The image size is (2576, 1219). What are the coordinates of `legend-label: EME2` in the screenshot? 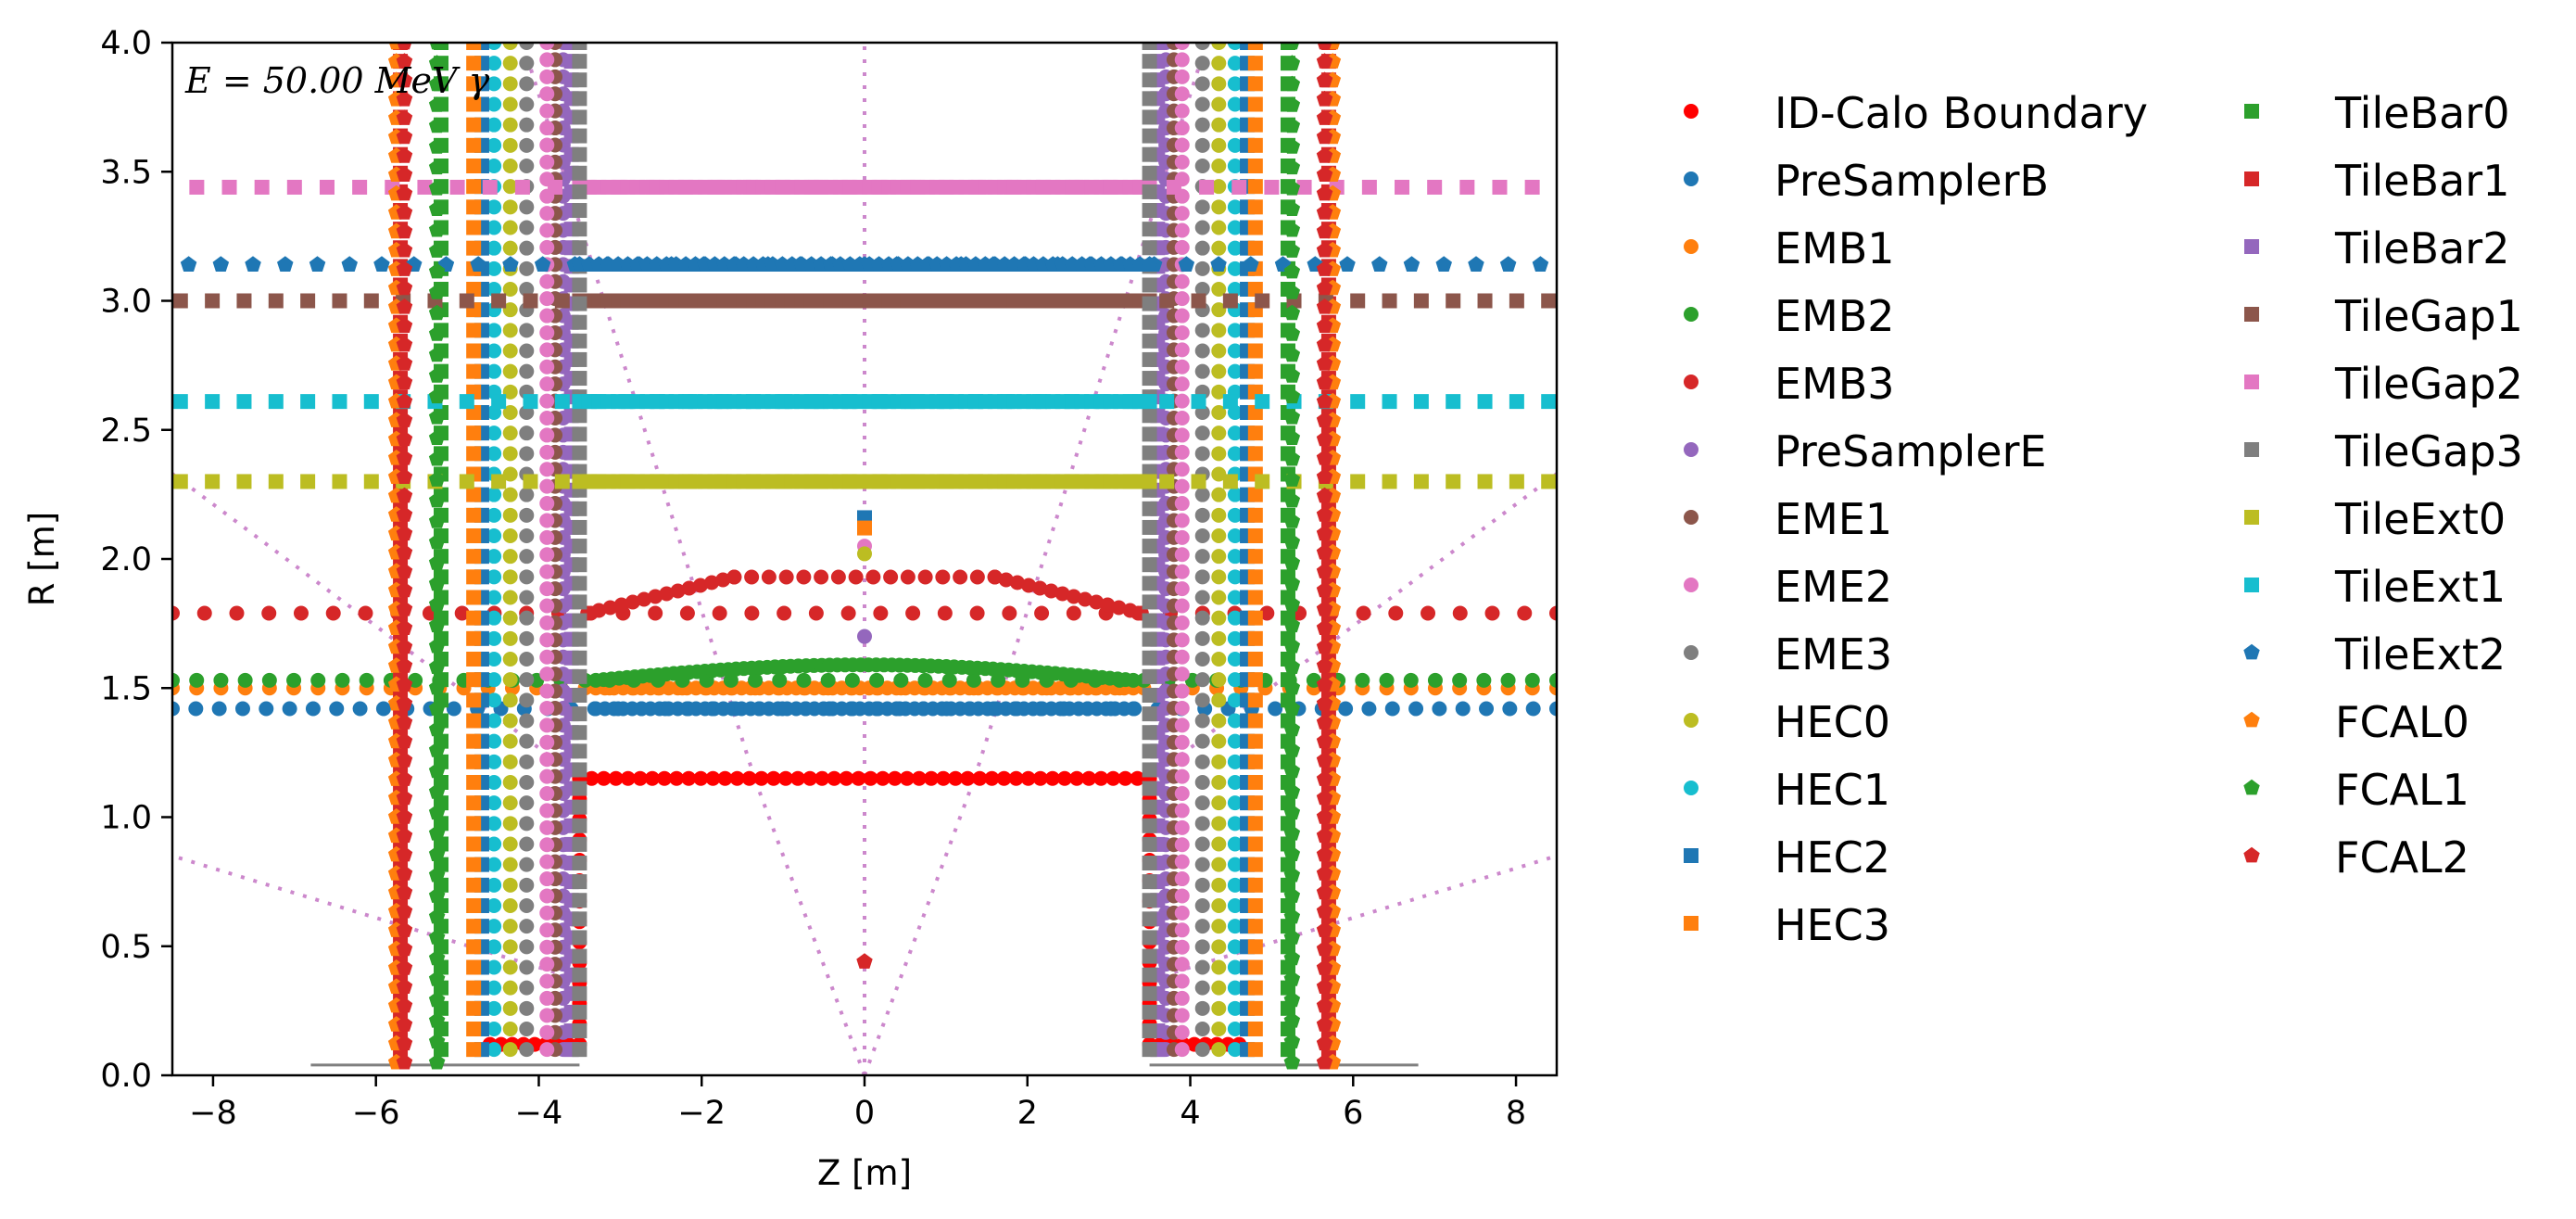 It's located at (1833, 587).